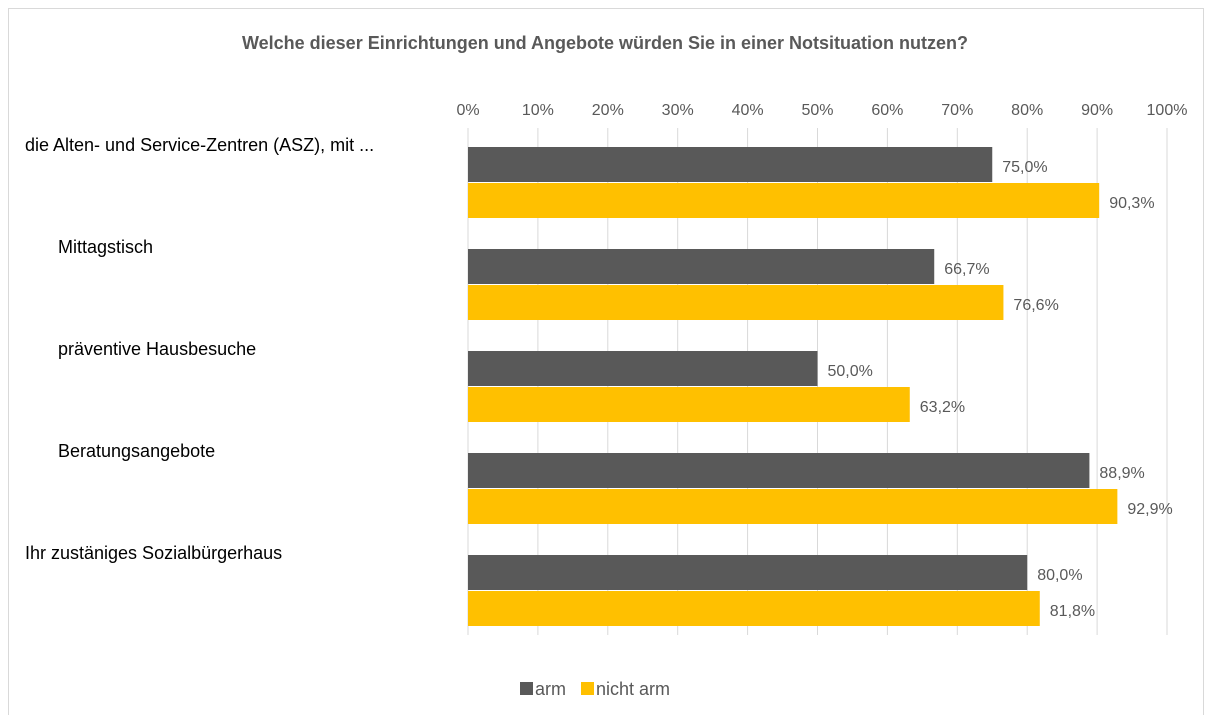 The width and height of the screenshot is (1212, 715). Describe the element at coordinates (1149, 509) in the screenshot. I see `value-label: 92,9%` at that location.